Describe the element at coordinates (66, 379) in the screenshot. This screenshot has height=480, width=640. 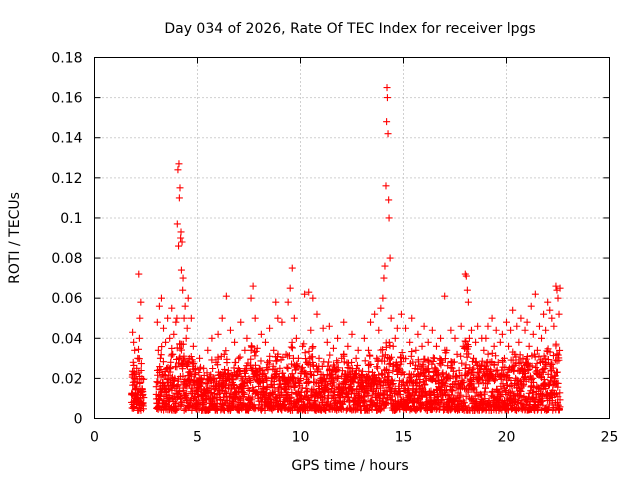
I see `y-tick-label: 0.02` at that location.